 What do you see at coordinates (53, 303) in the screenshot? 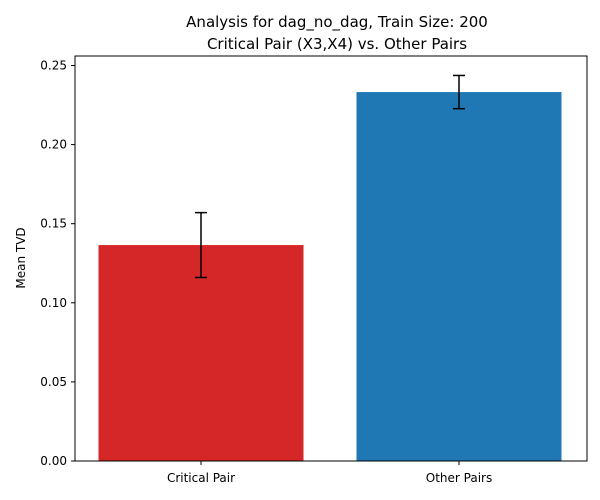
I see `y-tick-label: 0.10` at bounding box center [53, 303].